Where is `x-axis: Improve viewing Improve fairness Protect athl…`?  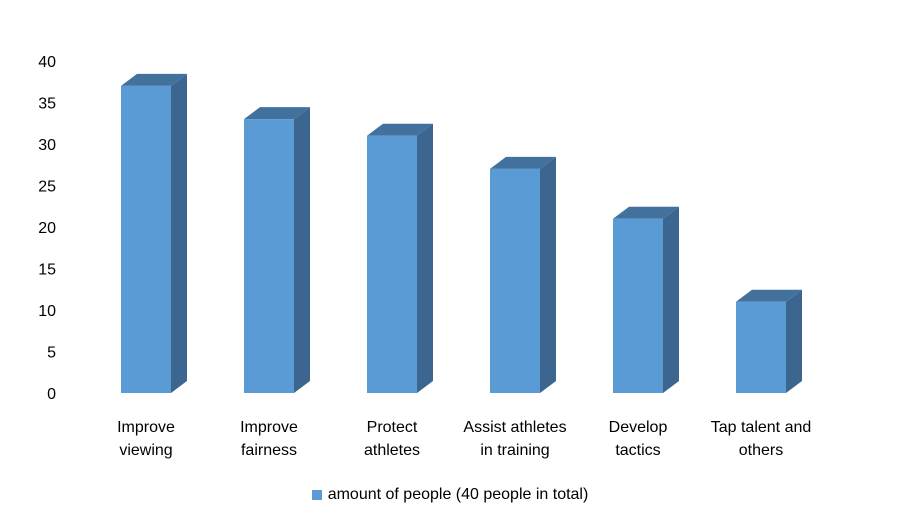 x-axis: Improve viewing Improve fairness Protect athl… is located at coordinates (464, 439).